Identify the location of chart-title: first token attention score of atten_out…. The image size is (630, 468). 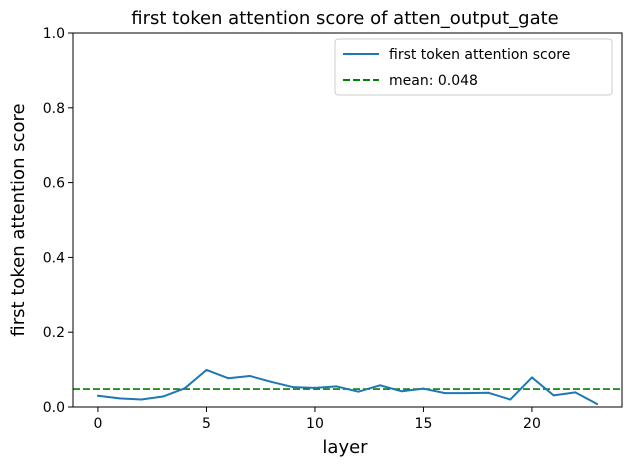
(345, 18).